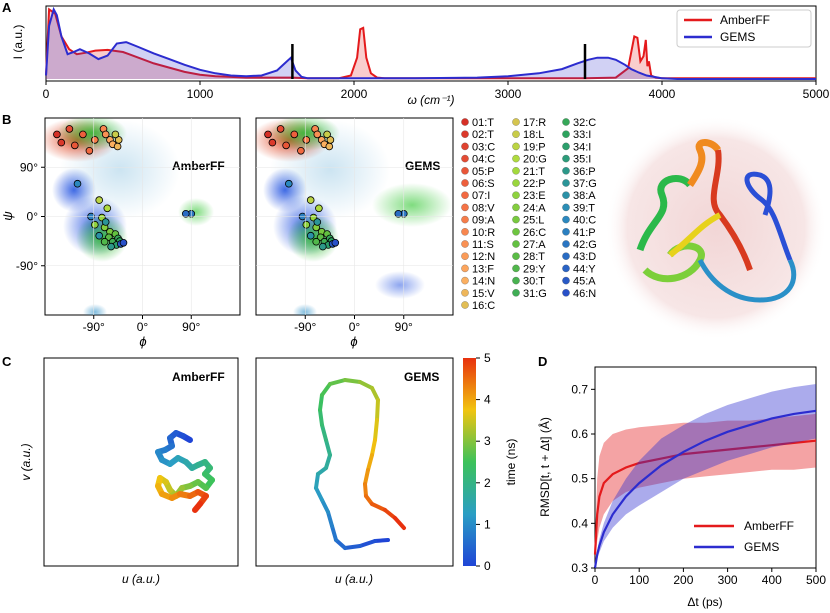  Describe the element at coordinates (662, 94) in the screenshot. I see `a-xtick-label-4: 4000` at that location.